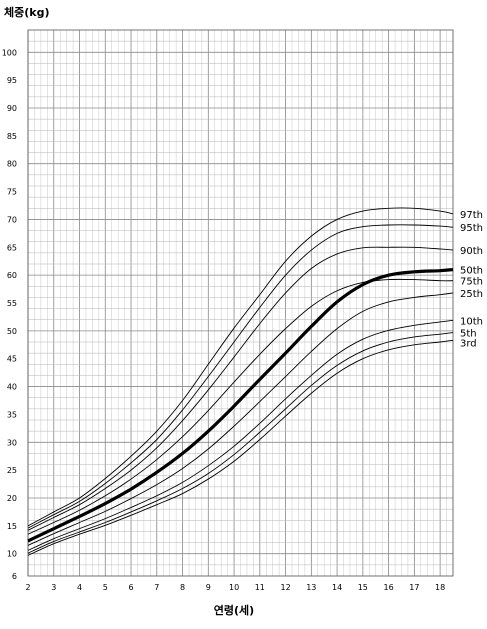  I want to click on x-tick-label: 5, so click(105, 587).